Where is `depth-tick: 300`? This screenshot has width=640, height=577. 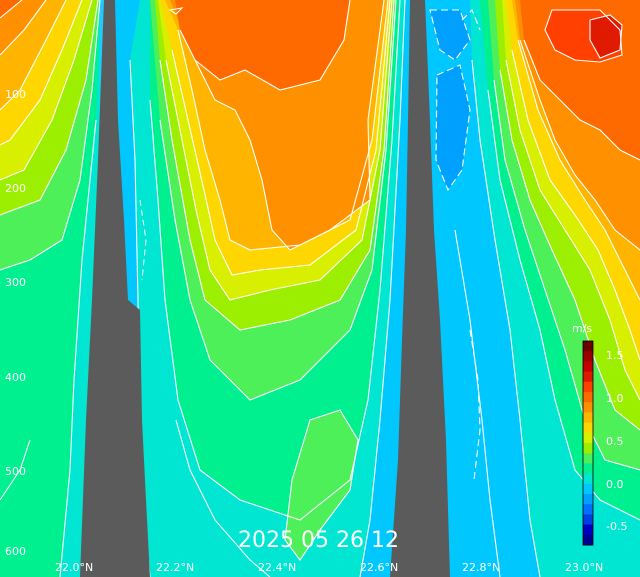 depth-tick: 300 is located at coordinates (15, 282).